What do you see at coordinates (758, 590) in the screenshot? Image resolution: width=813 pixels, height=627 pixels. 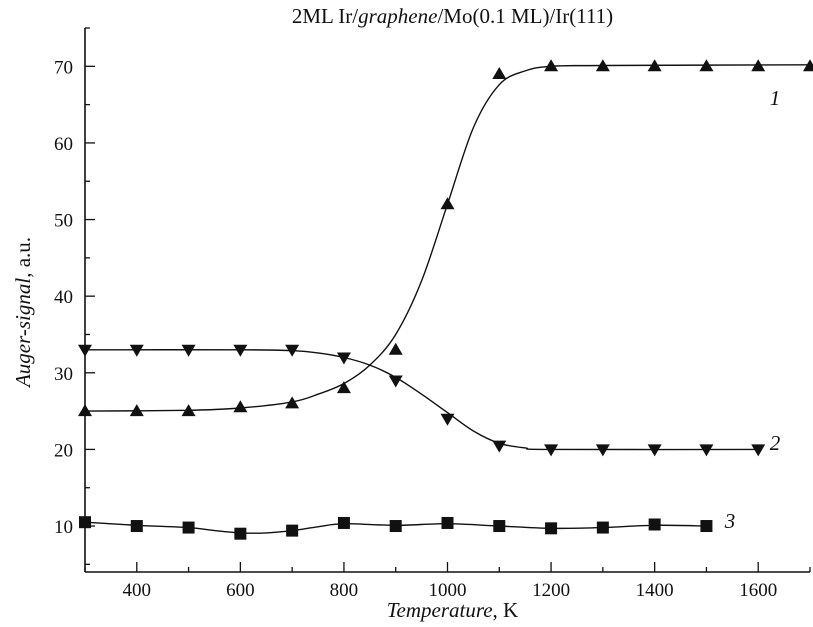 I see `x-tick-label: 1600` at bounding box center [758, 590].